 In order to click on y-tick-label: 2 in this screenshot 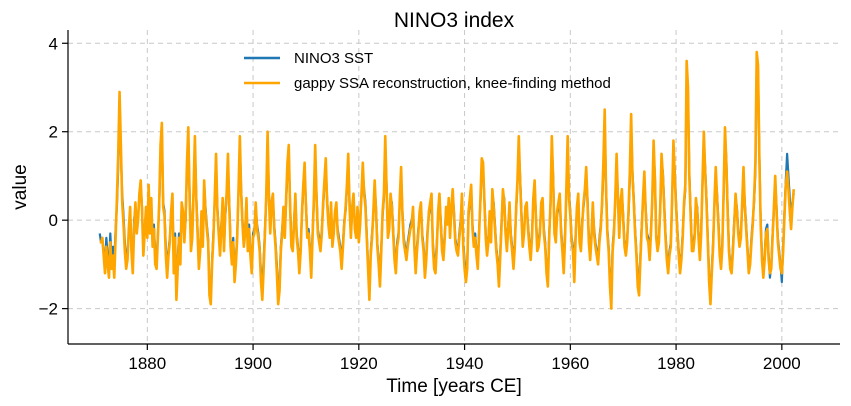, I will do `click(53, 132)`.